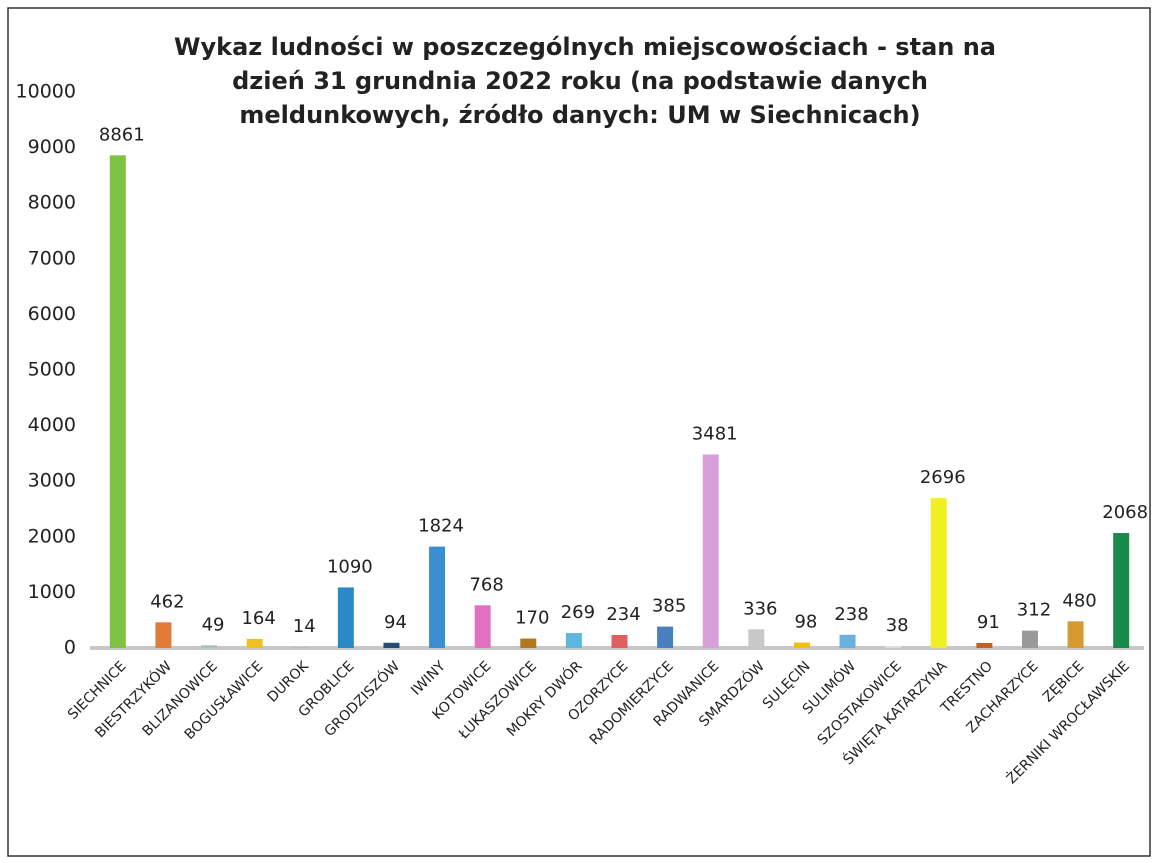 This screenshot has width=1152, height=863. I want to click on data-label: 234, so click(623, 614).